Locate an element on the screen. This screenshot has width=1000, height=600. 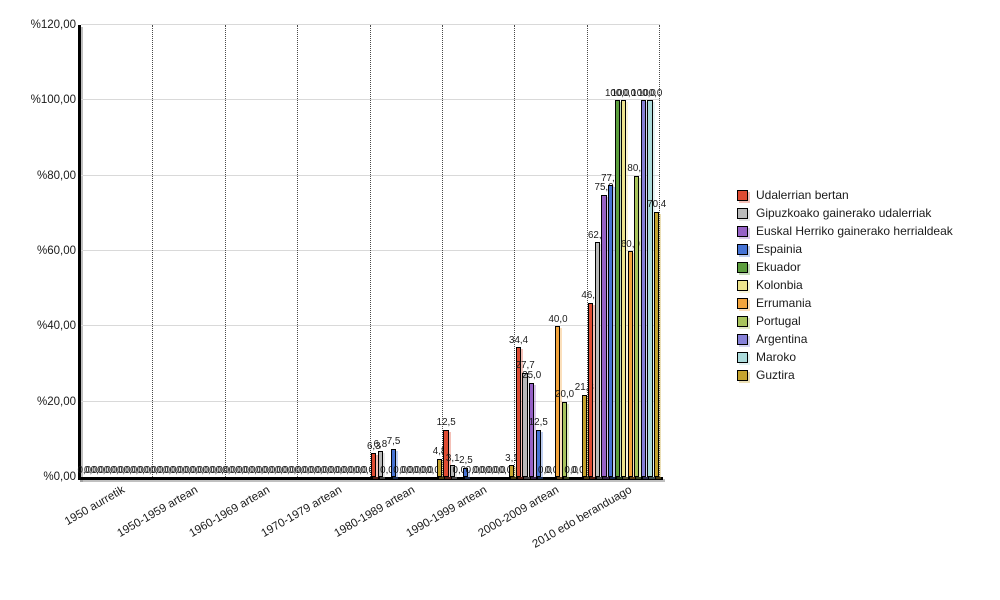
value-label: 60,0 is located at coordinates (630, 244).